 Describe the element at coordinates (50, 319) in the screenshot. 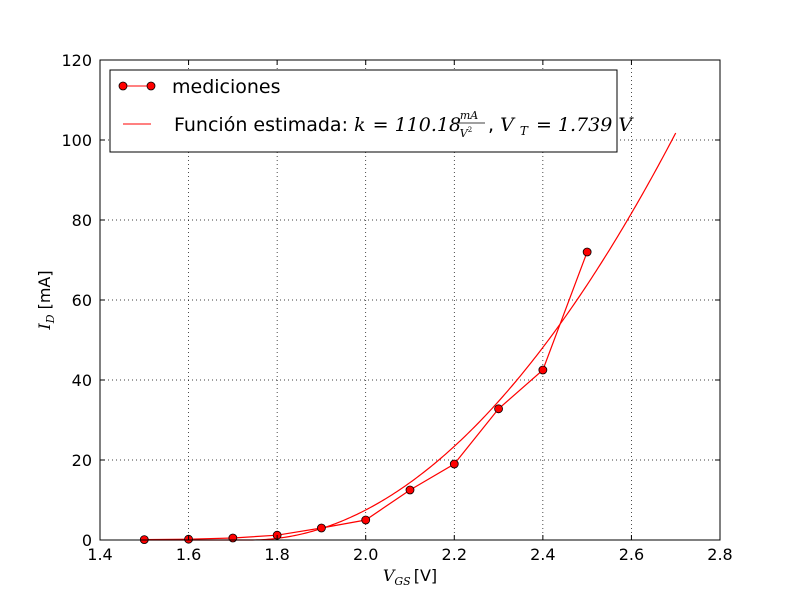

I see `y-axis-subscript: D` at that location.